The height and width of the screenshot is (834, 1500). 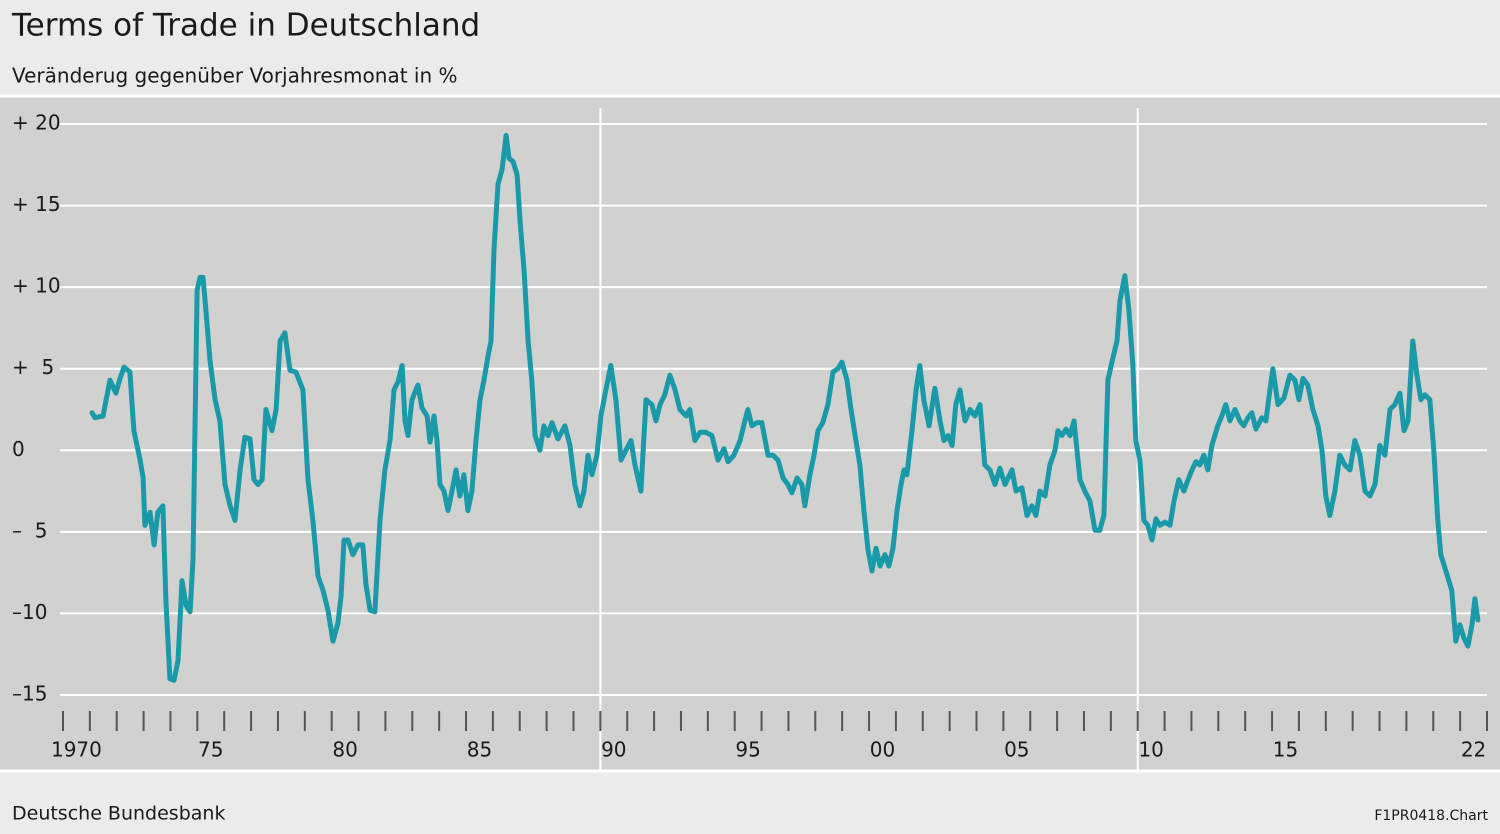 I want to click on x-tick-label: 22, so click(x=1473, y=750).